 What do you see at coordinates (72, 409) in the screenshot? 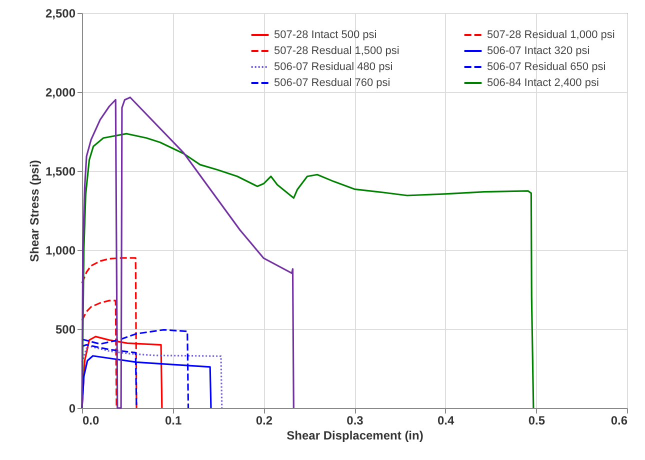
I see `y-tick-label: 0` at bounding box center [72, 409].